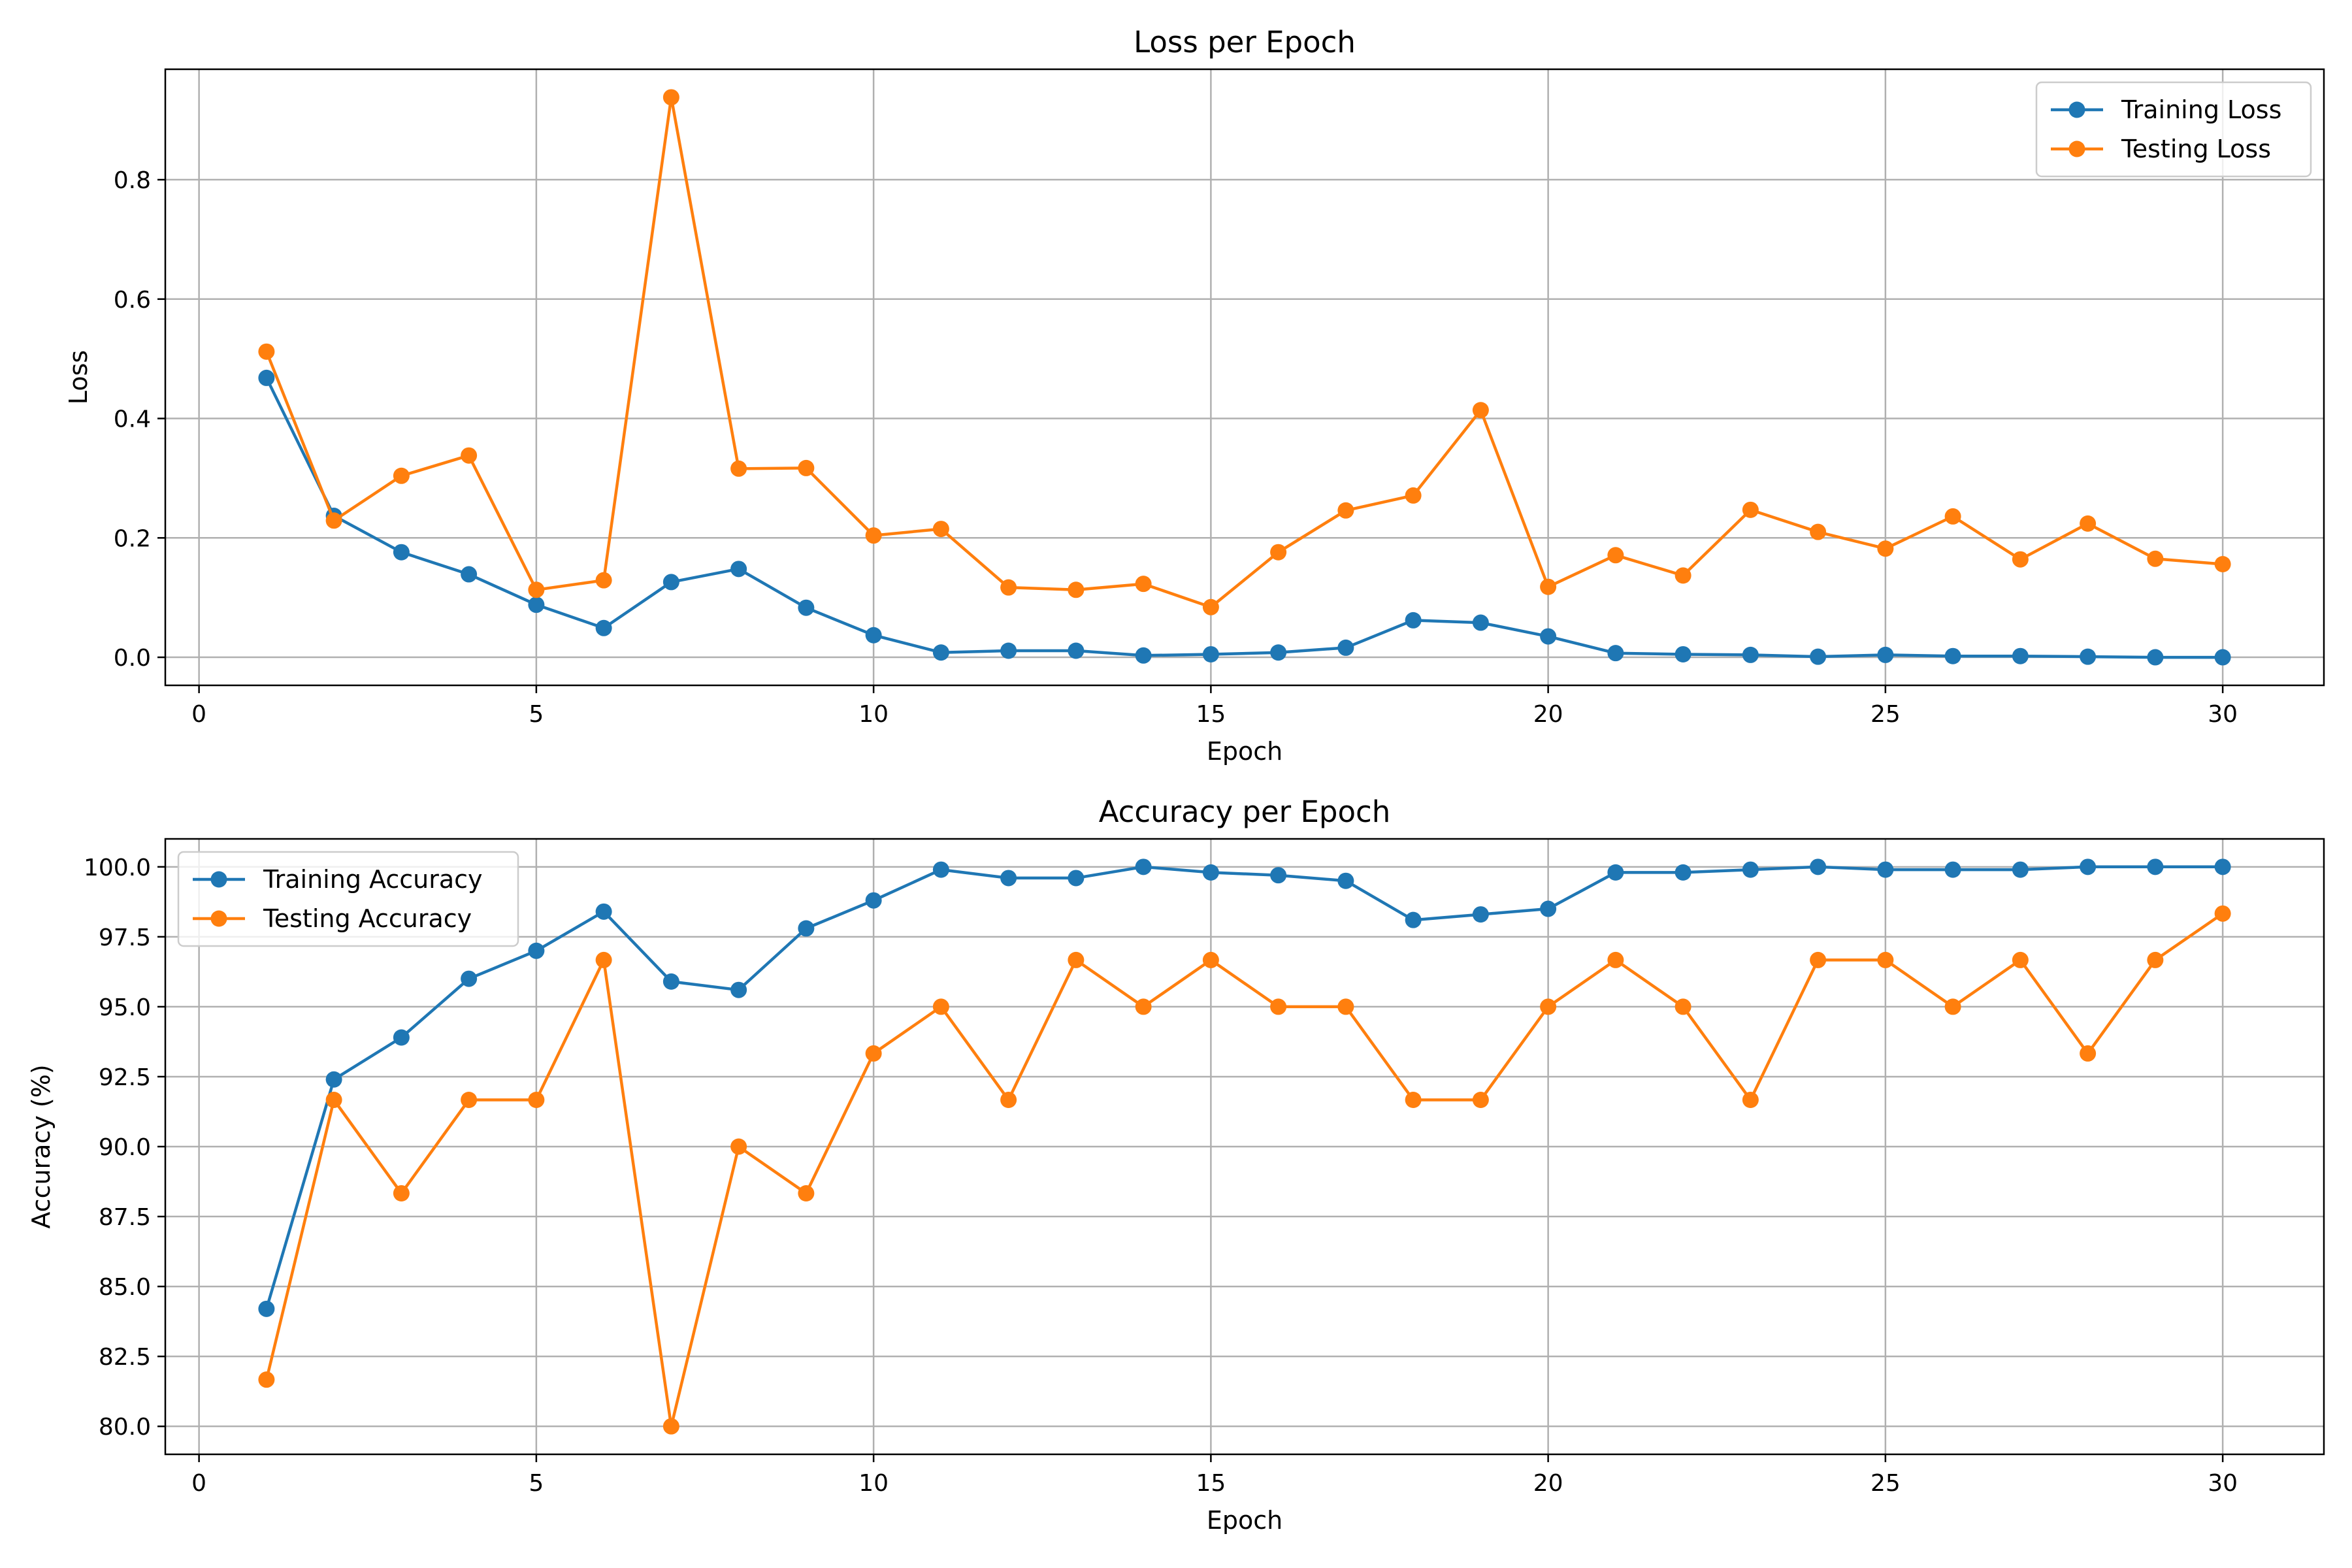 The width and height of the screenshot is (2352, 1568). I want to click on x-axis-label: Epoch, so click(1244, 751).